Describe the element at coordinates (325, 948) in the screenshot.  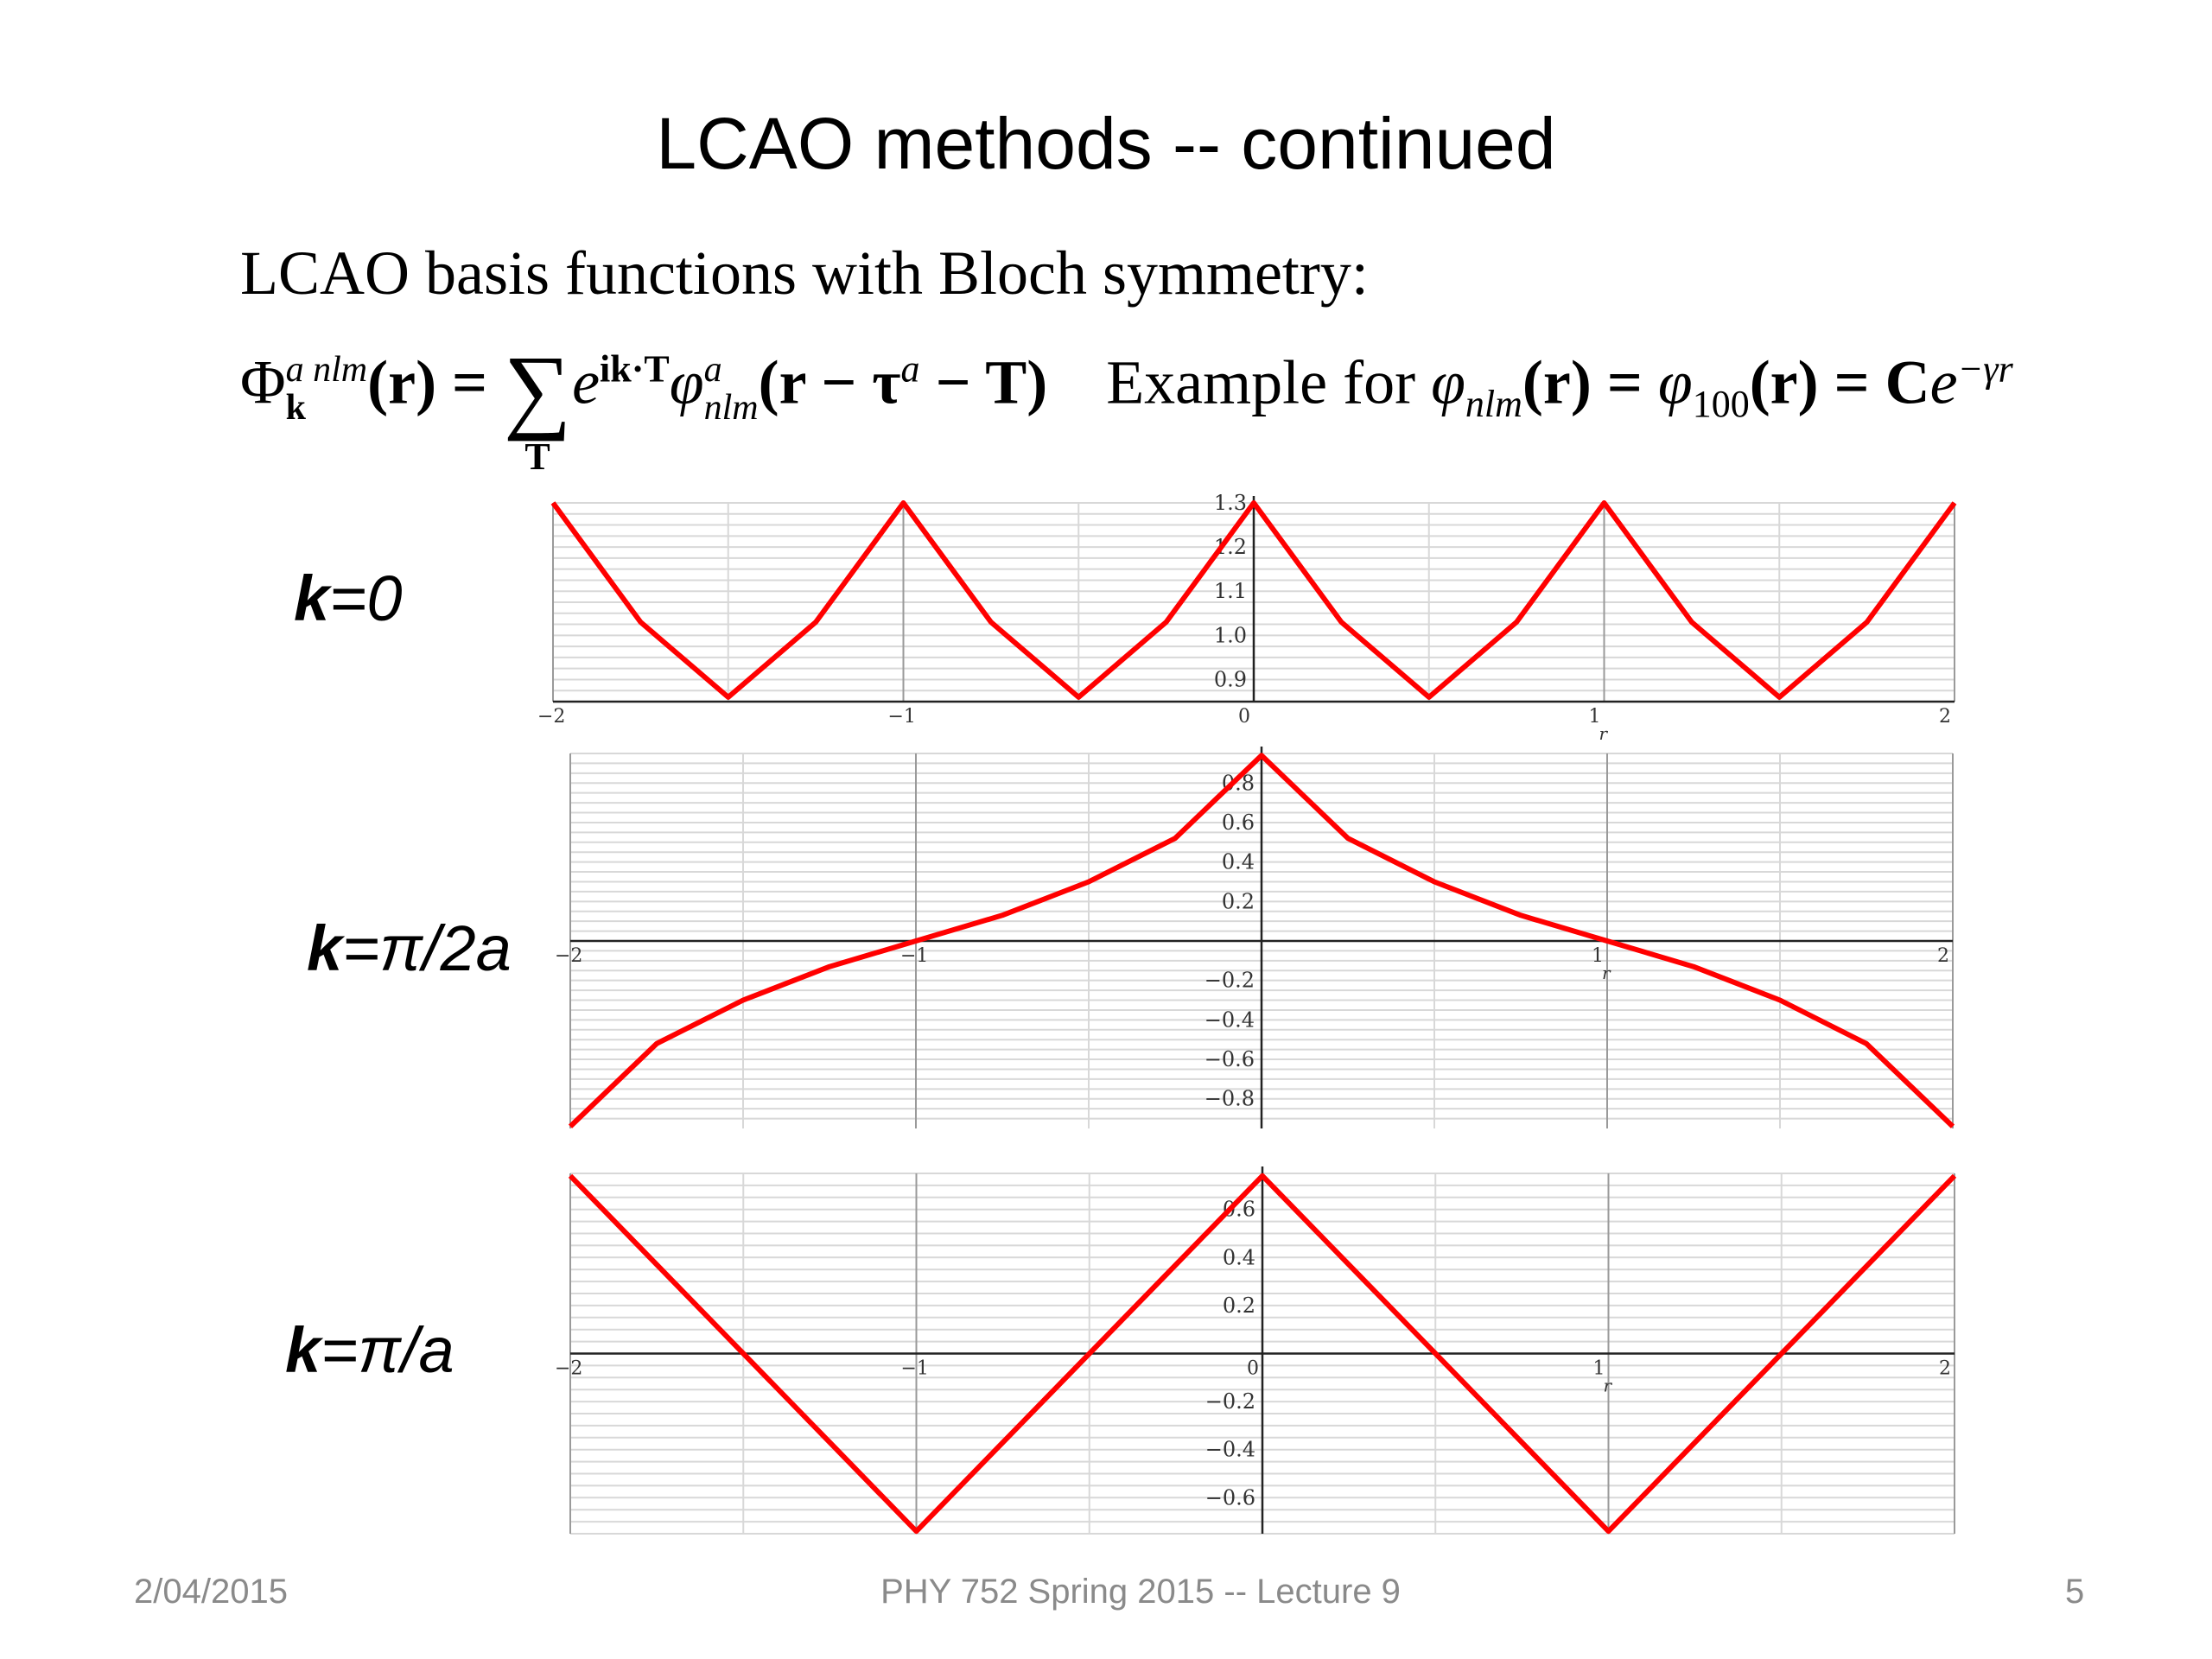
I see `panel-label-kpi2a-k: k` at that location.